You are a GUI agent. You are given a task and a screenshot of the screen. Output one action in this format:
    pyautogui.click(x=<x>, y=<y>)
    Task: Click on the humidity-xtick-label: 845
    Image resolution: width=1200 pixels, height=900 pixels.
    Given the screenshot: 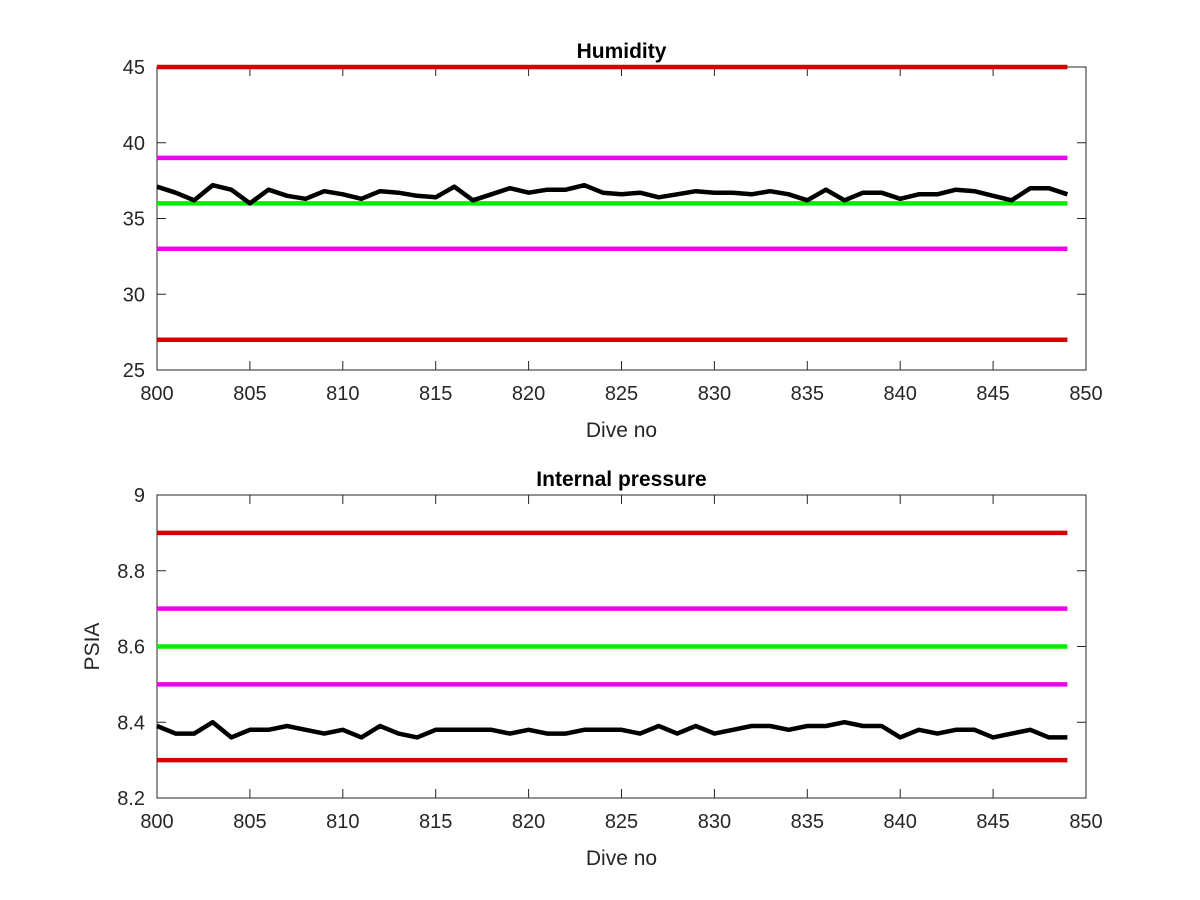 What is the action you would take?
    pyautogui.click(x=992, y=394)
    